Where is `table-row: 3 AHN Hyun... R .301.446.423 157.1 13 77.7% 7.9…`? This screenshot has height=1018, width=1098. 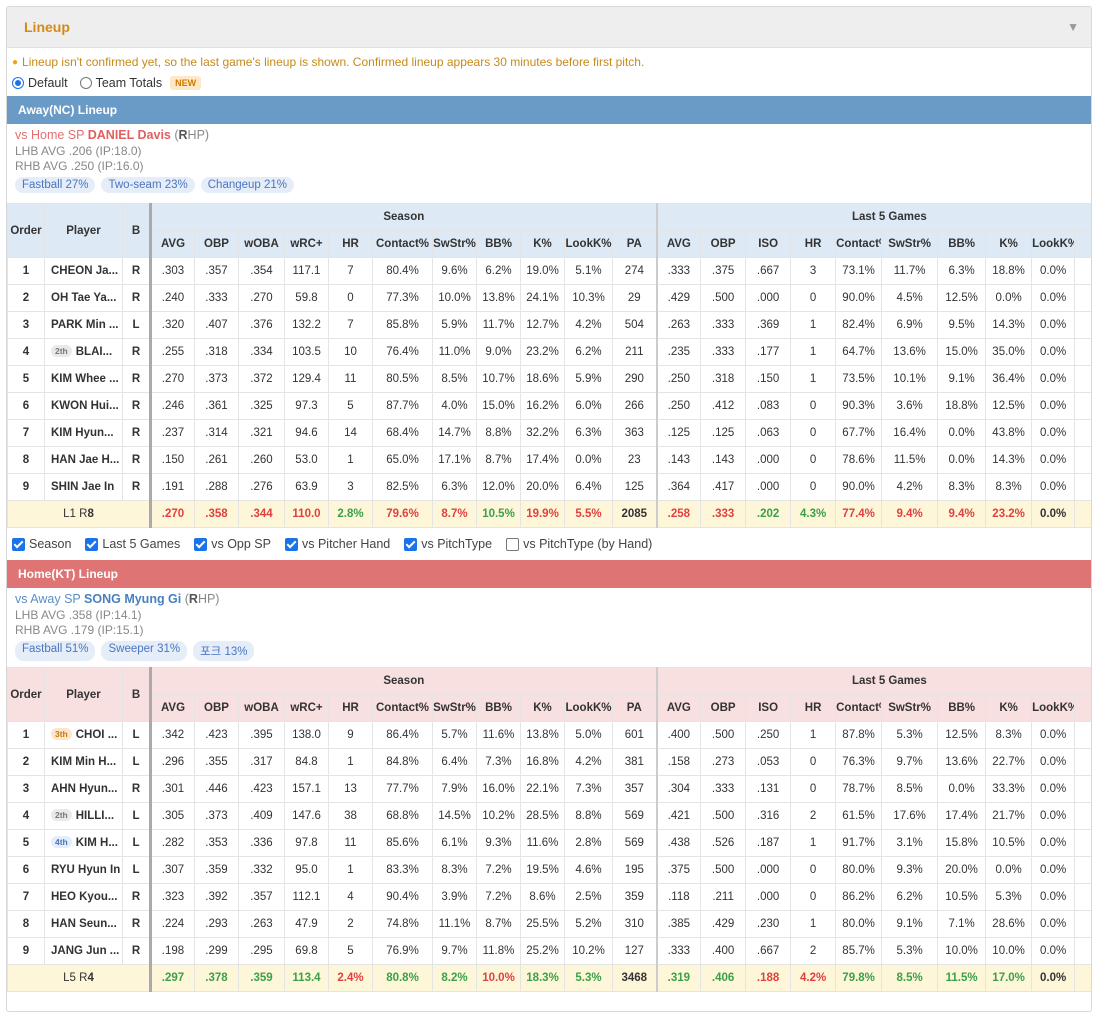
table-row: 3 AHN Hyun... R .301.446.423 157.1 13 77.7% 7.9… is located at coordinates (549, 789).